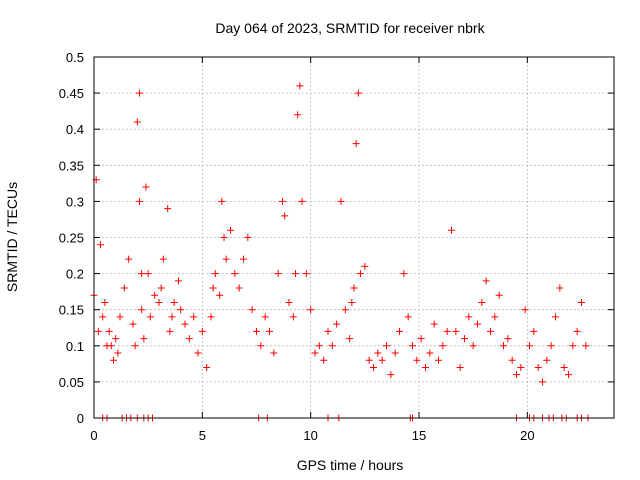 This screenshot has width=640, height=480. What do you see at coordinates (71, 382) in the screenshot?
I see `y-tick-label: 0.05` at bounding box center [71, 382].